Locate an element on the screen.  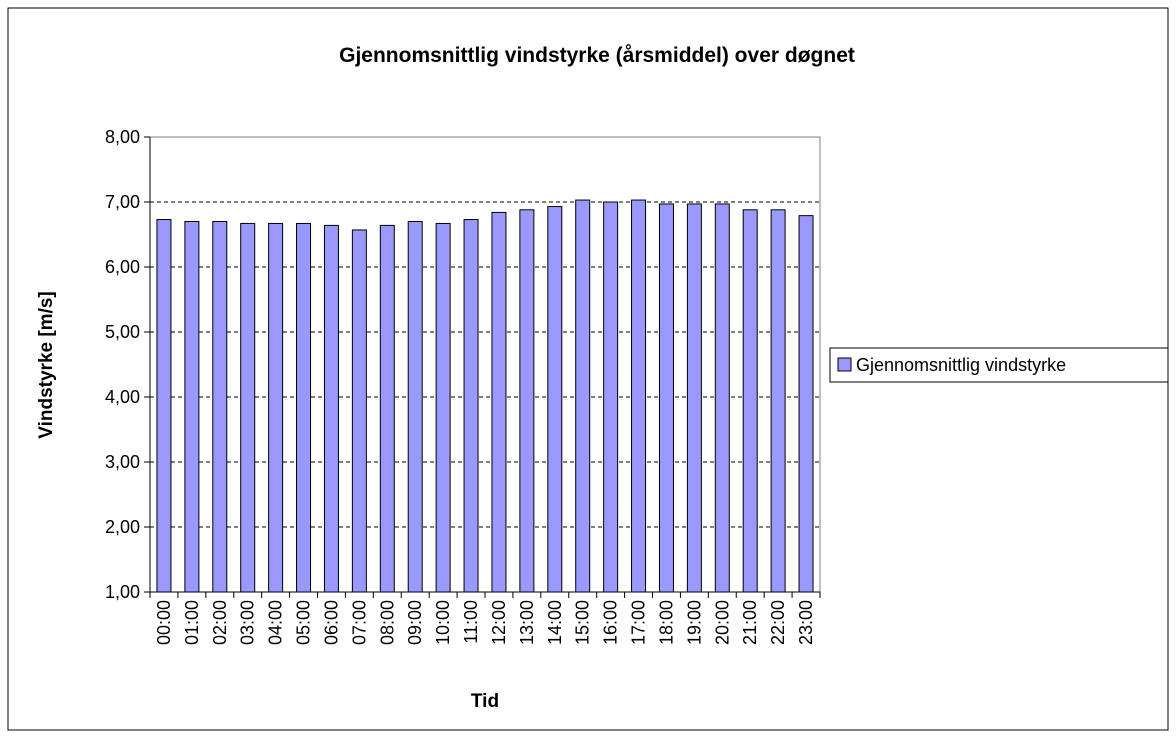
x-tick-label: 13:00 is located at coordinates (527, 622).